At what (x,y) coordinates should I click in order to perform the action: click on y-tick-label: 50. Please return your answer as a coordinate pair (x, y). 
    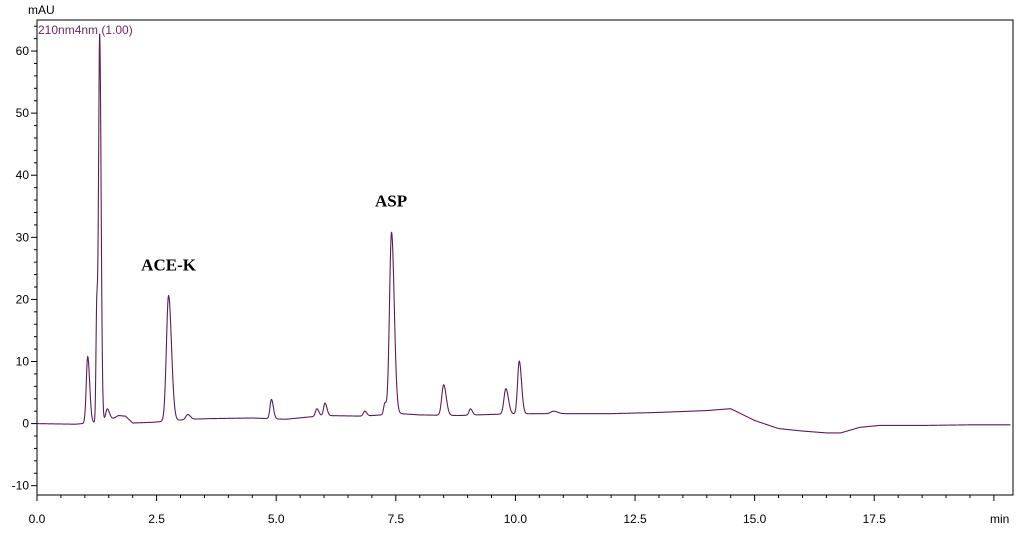
    Looking at the image, I should click on (23, 113).